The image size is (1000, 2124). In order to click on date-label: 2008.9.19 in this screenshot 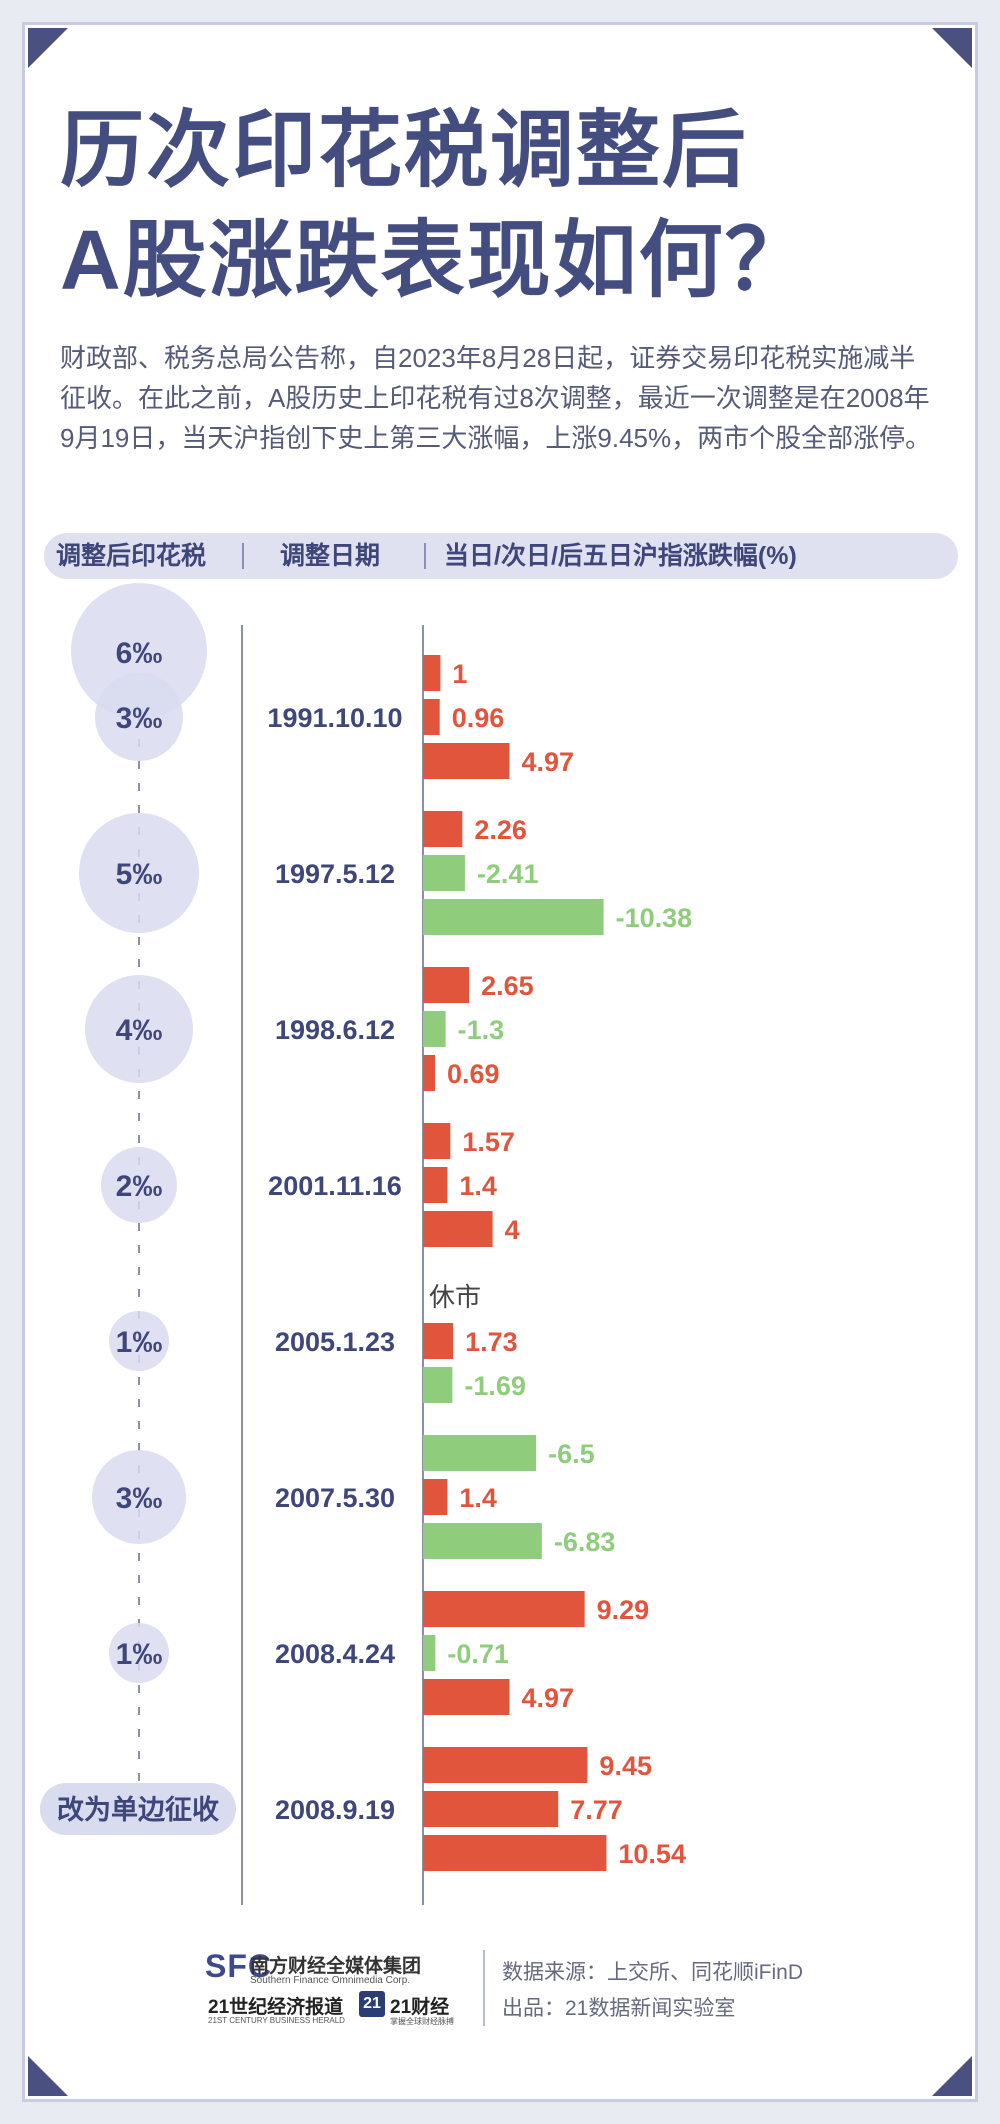, I will do `click(335, 1810)`.